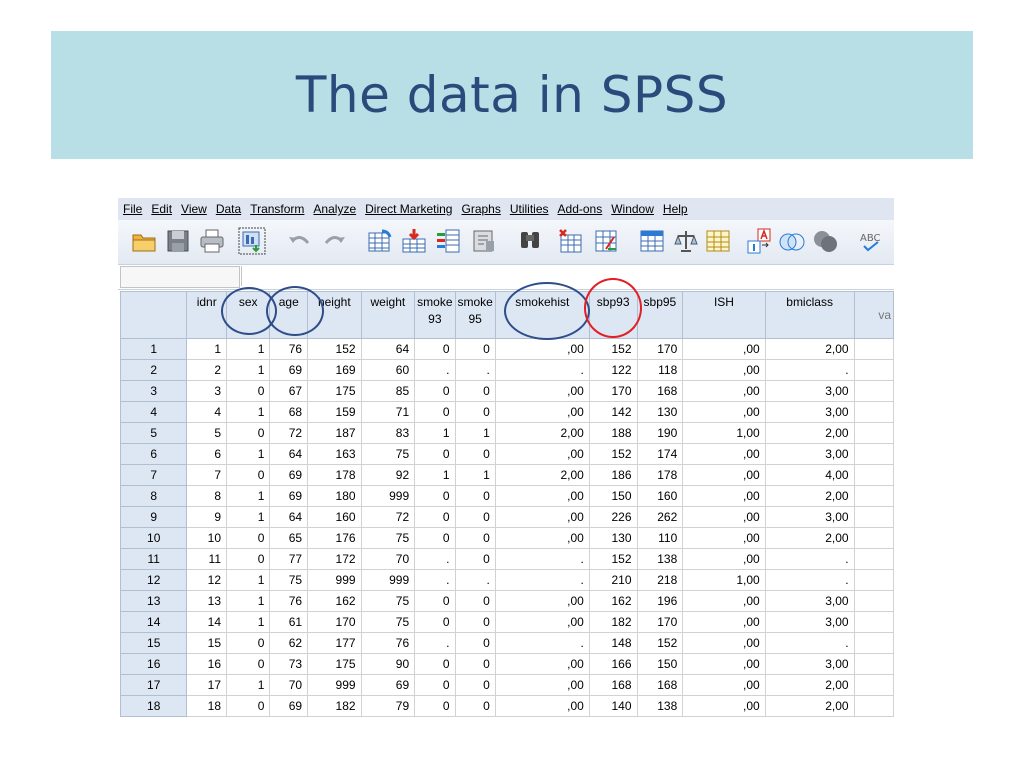  I want to click on menu-view: View, so click(194, 209).